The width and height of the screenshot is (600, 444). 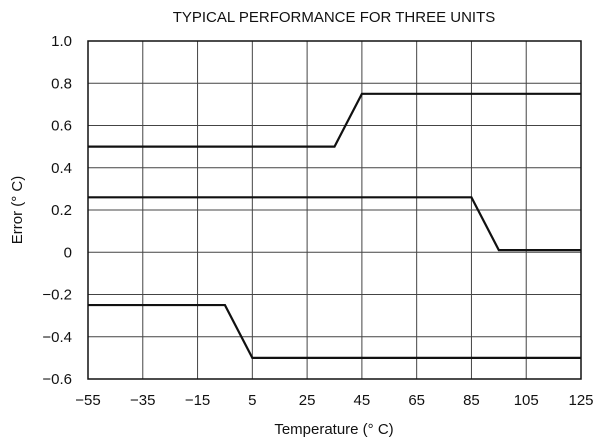 I want to click on x-tick-label: 125, so click(x=580, y=400).